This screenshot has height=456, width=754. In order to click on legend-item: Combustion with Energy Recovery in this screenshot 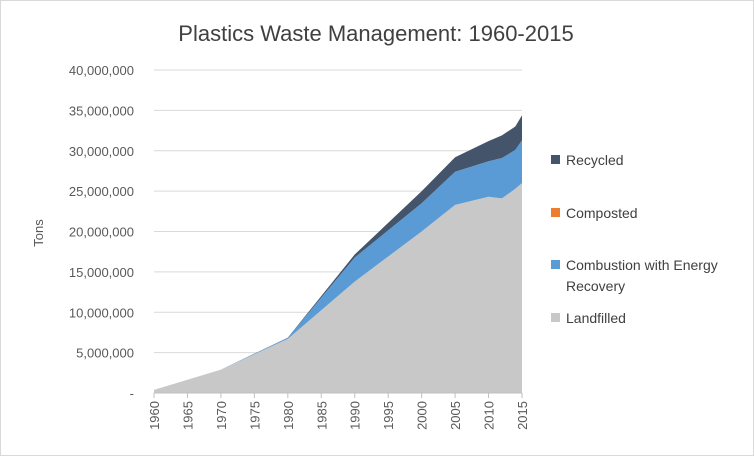, I will do `click(634, 275)`.